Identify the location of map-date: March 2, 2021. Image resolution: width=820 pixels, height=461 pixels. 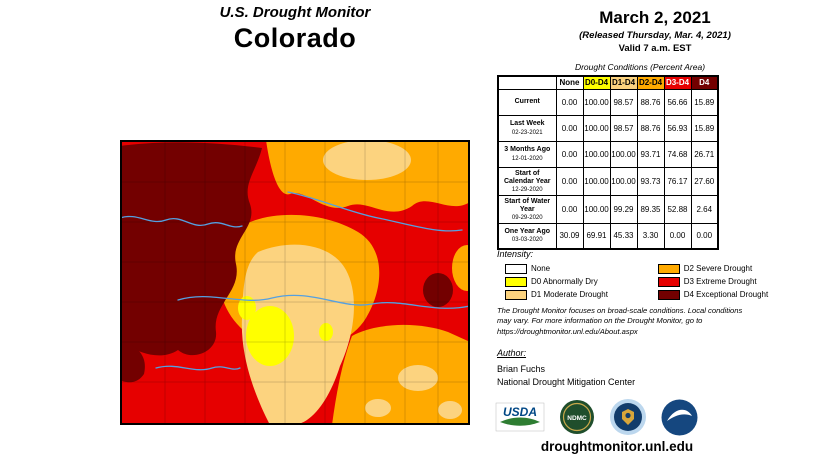
(655, 17).